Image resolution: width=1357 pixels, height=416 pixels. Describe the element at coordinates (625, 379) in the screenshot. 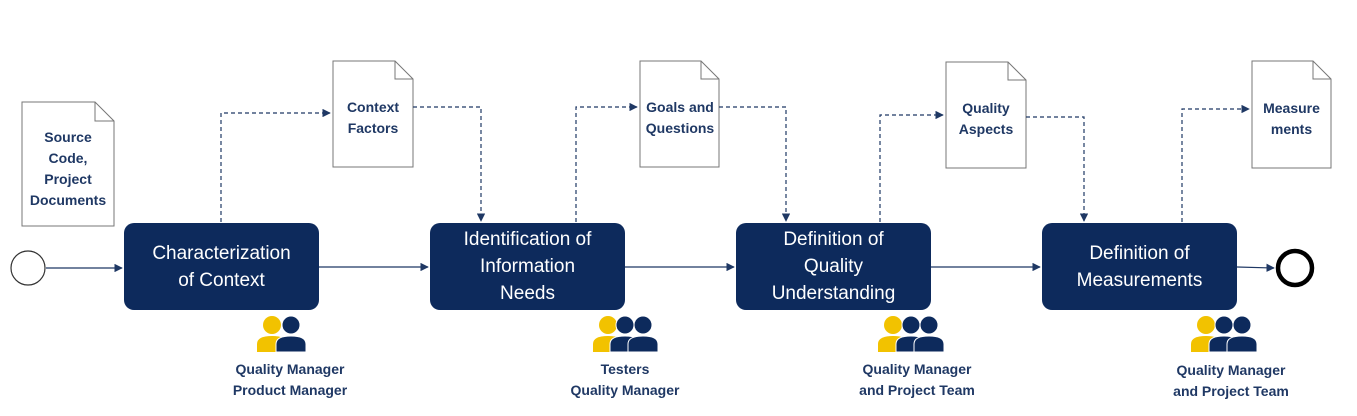

I see `role-label-step2: Testers Quality Manager` at that location.